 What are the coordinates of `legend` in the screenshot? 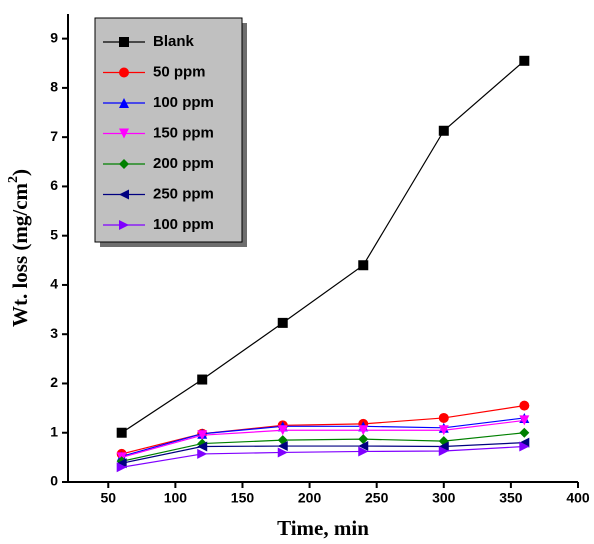 It's located at (168, 130).